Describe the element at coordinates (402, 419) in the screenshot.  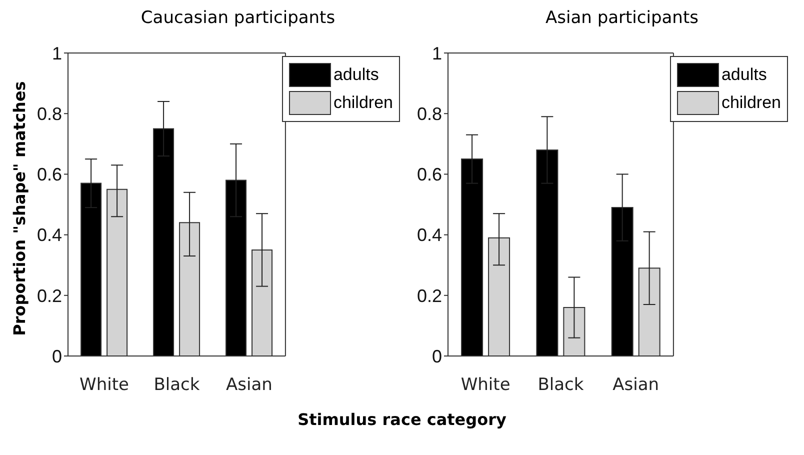
I see `x-axis-title: Stimulus race category` at that location.